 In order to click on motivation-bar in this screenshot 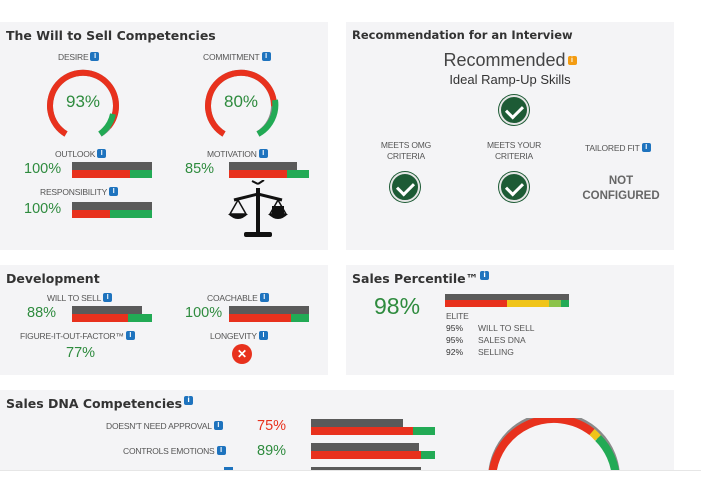, I will do `click(269, 170)`.